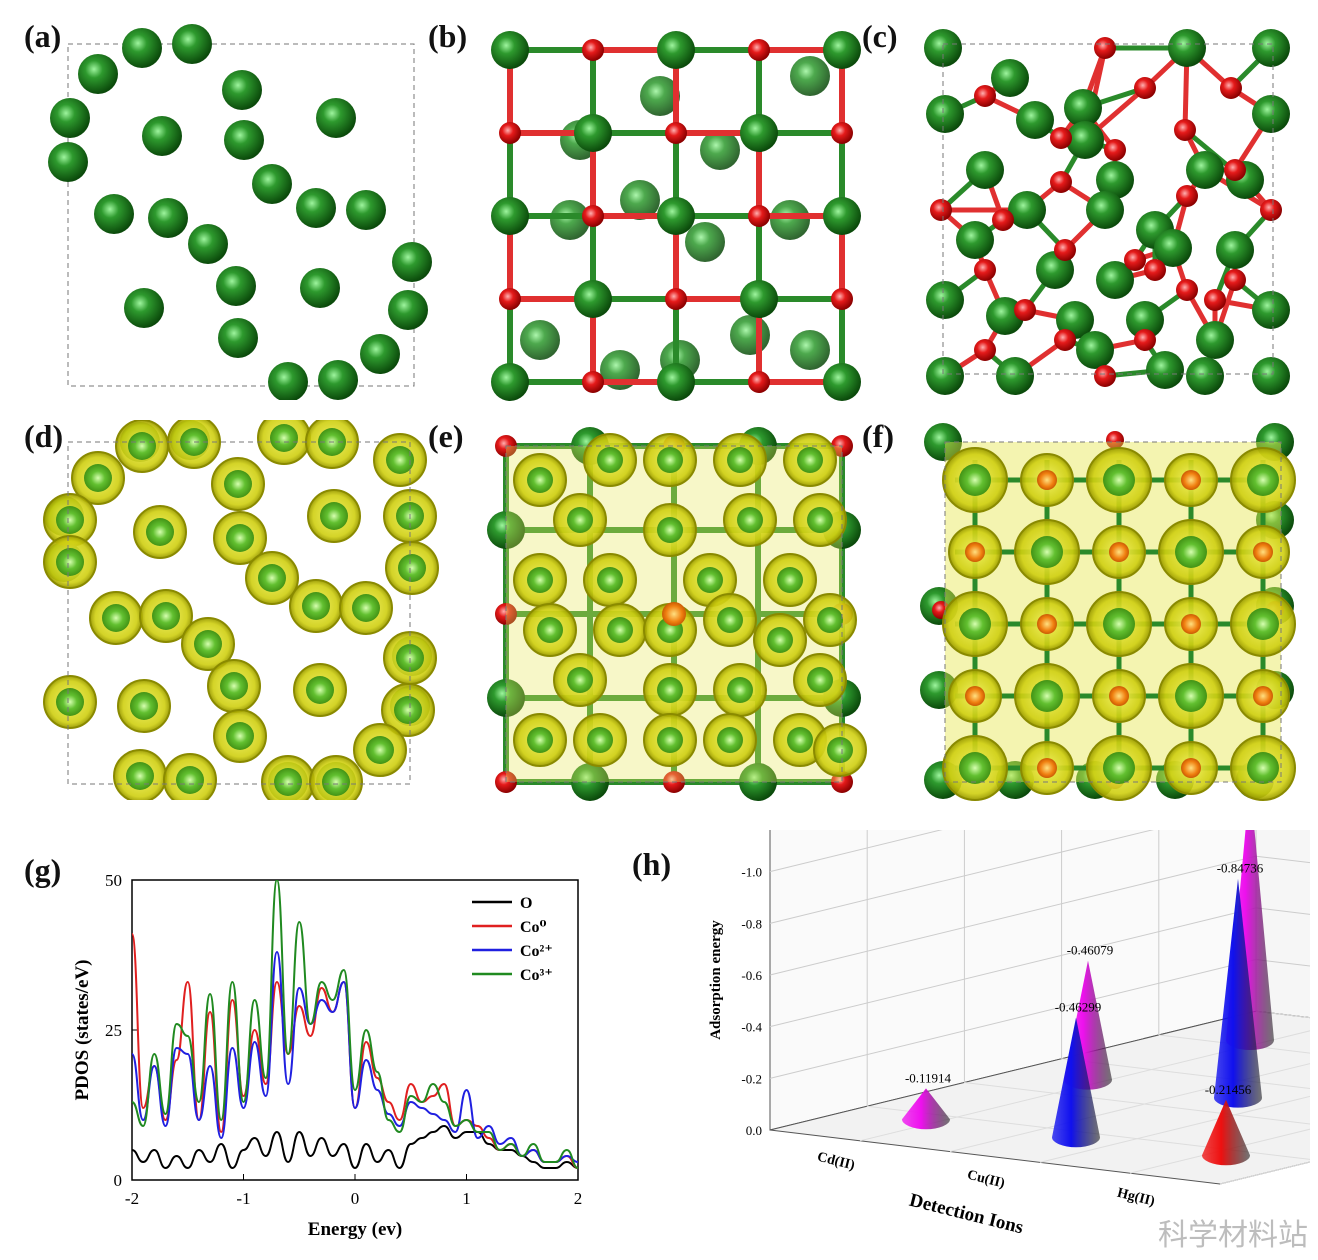 This screenshot has width=1318, height=1260. Describe the element at coordinates (751, 975) in the screenshot. I see `z-tick-label: -0.6` at that location.